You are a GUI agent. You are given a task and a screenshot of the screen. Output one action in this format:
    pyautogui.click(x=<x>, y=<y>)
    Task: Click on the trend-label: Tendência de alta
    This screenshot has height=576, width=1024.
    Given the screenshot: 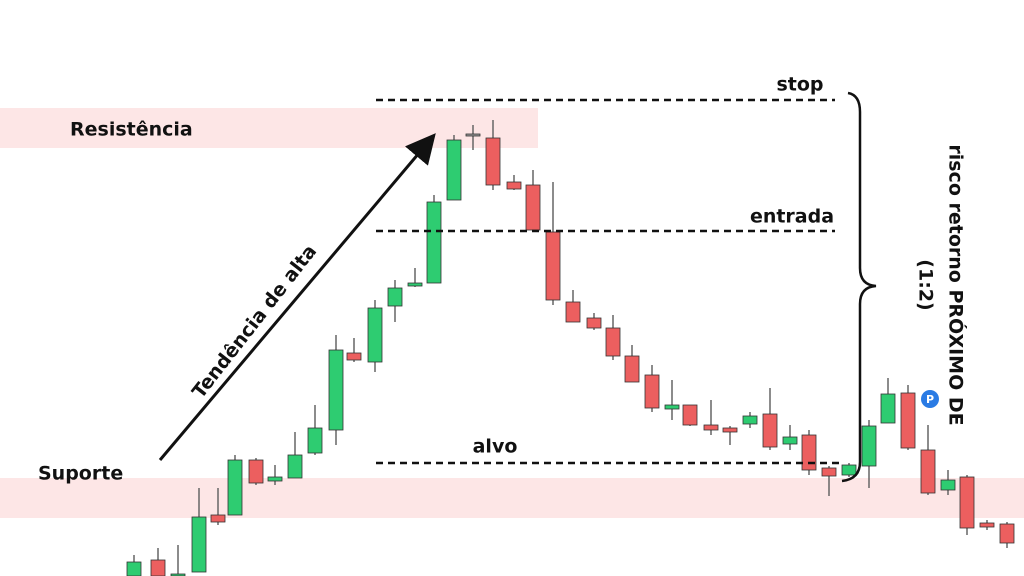 What is the action you would take?
    pyautogui.click(x=254, y=322)
    